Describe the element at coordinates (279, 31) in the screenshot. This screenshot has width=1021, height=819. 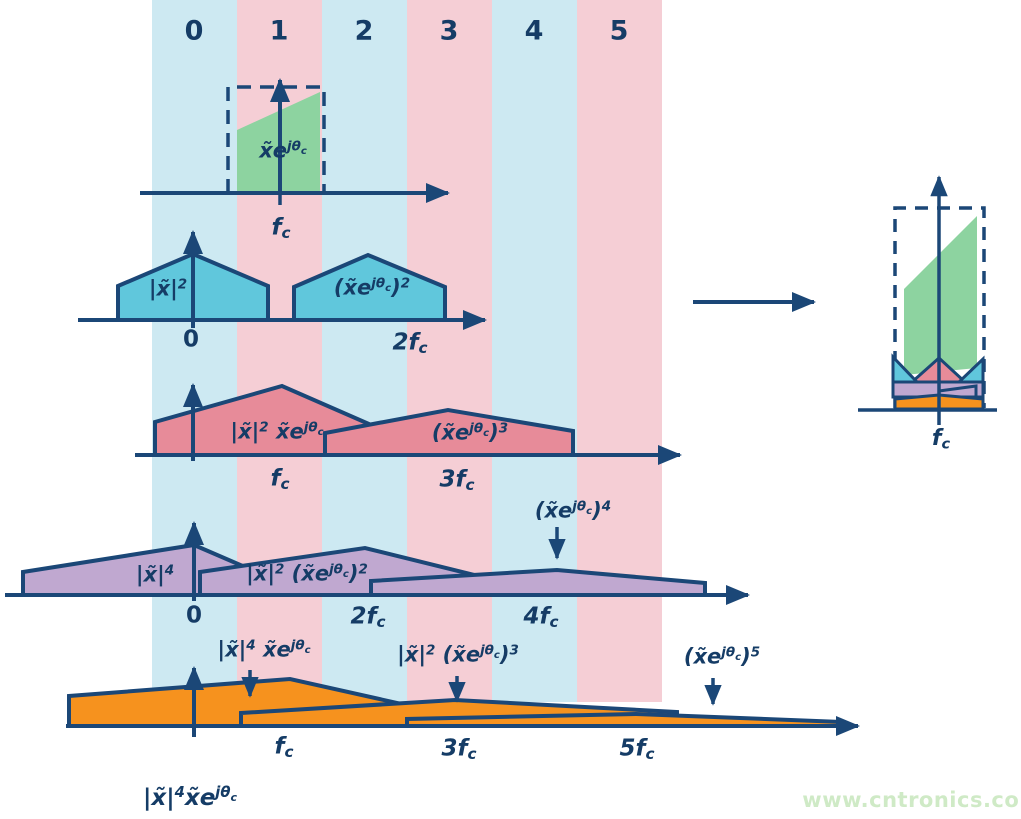
I see `band-label-1: 1` at that location.